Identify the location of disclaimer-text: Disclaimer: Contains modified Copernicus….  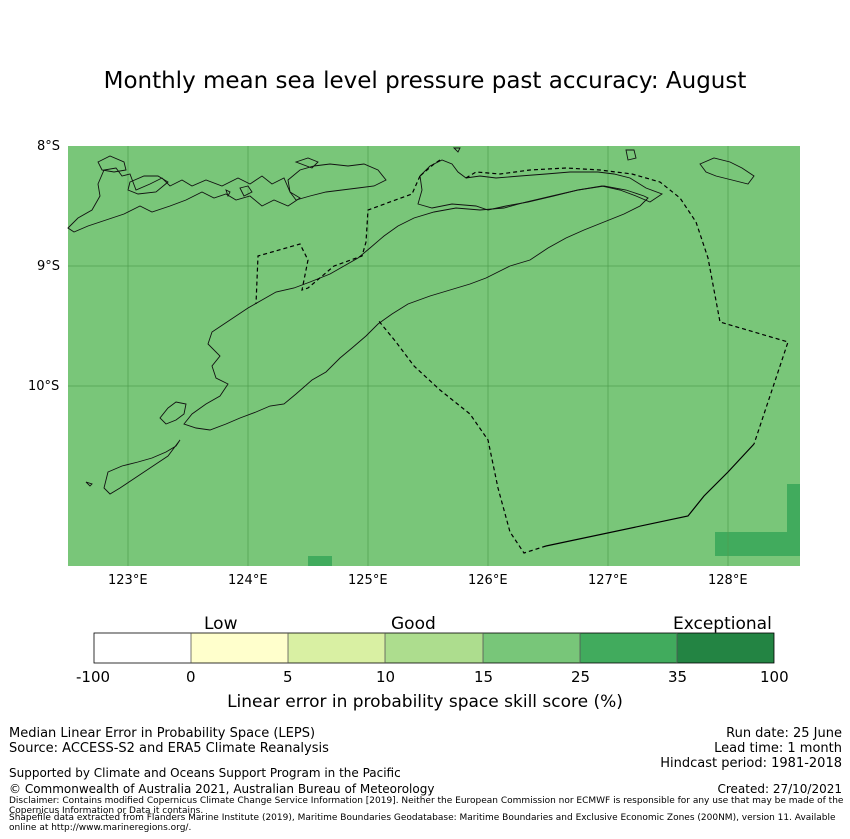
(426, 806).